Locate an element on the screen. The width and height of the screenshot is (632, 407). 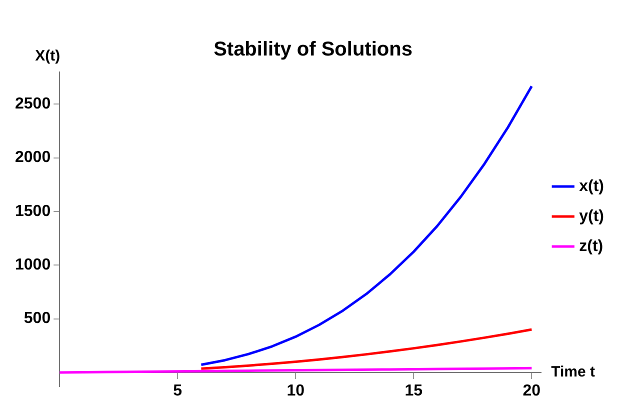
chart-title: Stability of Solutions is located at coordinates (313, 49).